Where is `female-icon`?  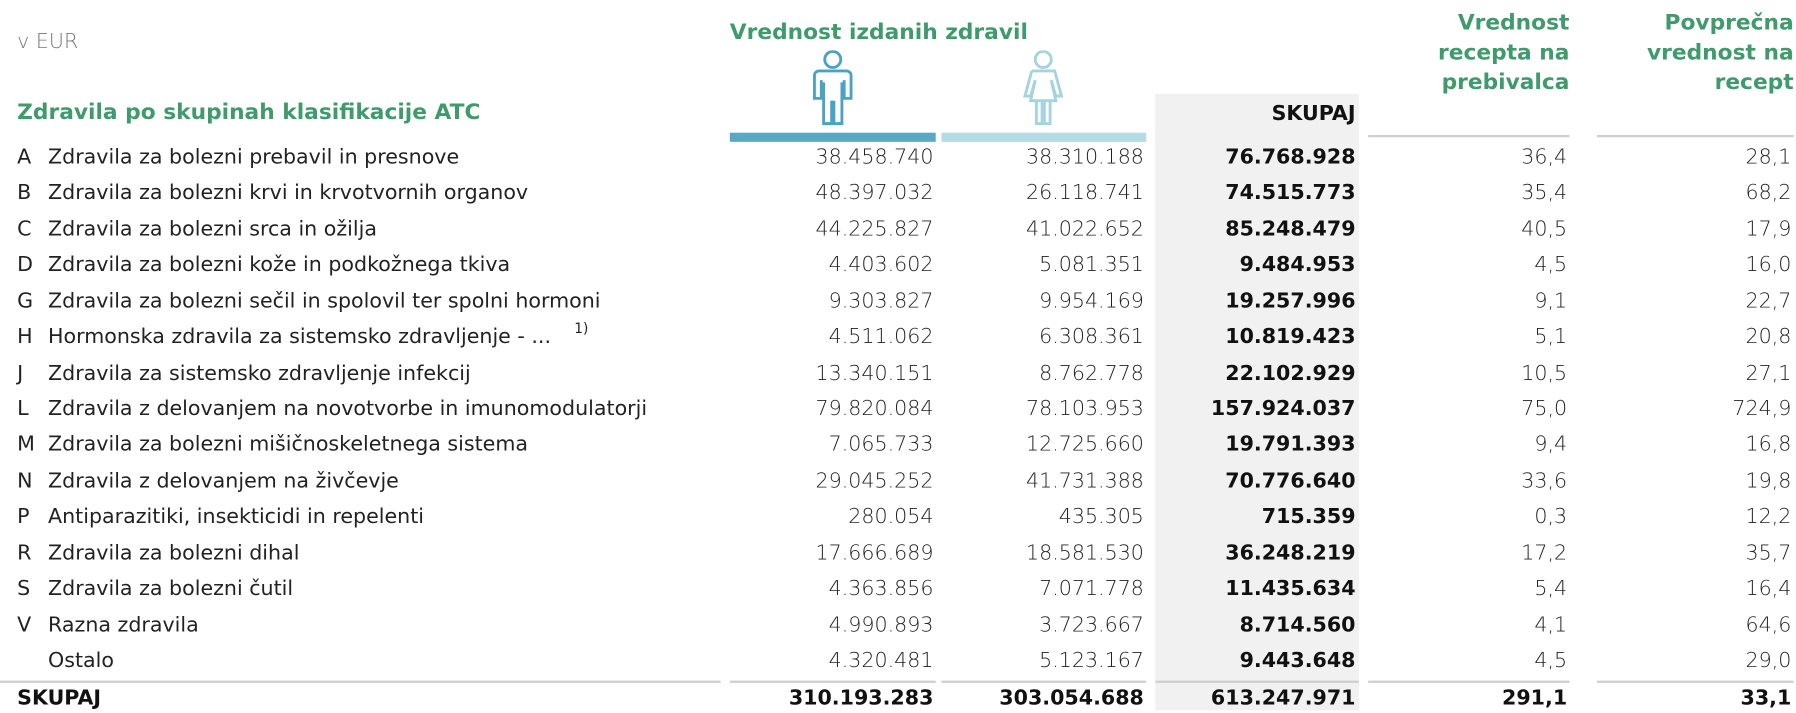 female-icon is located at coordinates (1043, 87).